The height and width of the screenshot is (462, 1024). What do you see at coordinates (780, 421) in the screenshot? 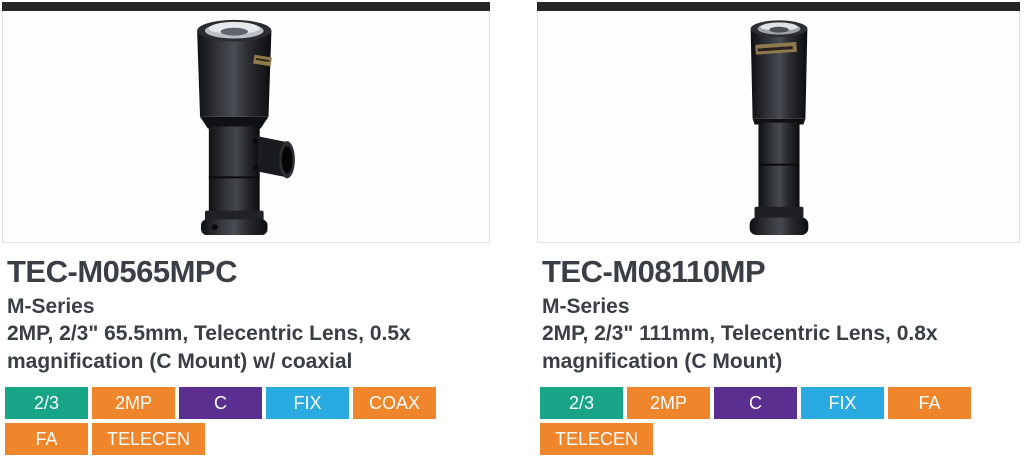
I see `filter-tag-list: 2/3 2MP C FIX FA TELECEN` at bounding box center [780, 421].